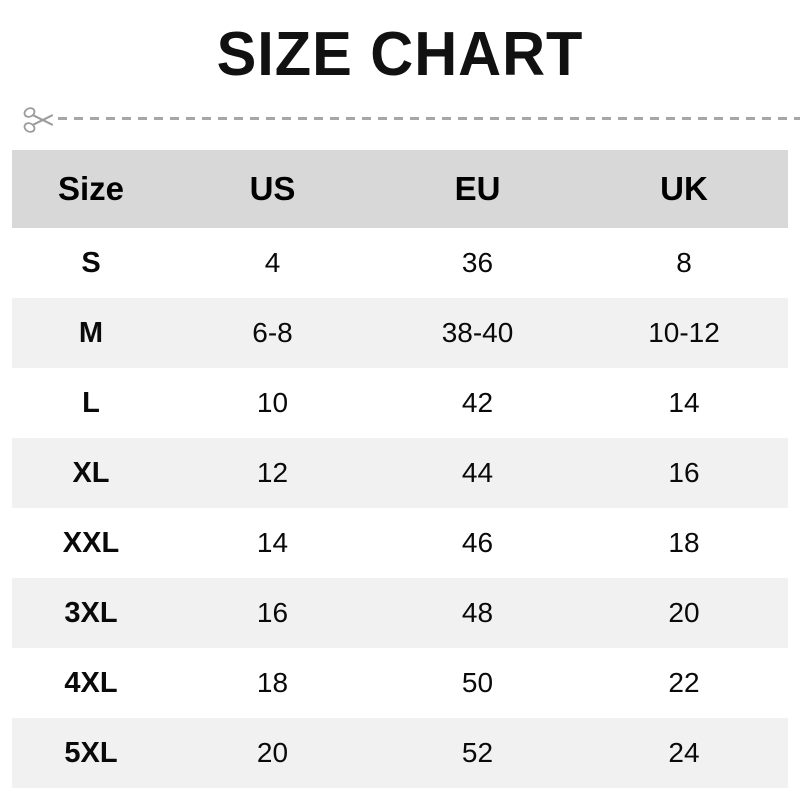 Image resolution: width=800 pixels, height=800 pixels. I want to click on table-row: S 4 36 8, so click(400, 263).